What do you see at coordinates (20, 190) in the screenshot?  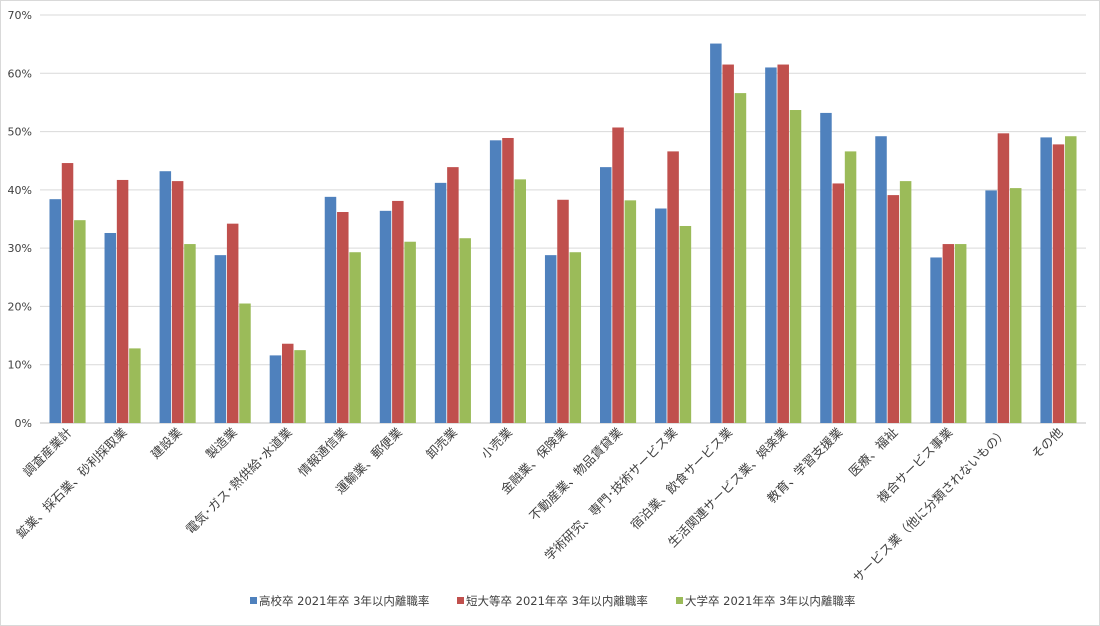 I see `y-tick-label: 40%` at bounding box center [20, 190].